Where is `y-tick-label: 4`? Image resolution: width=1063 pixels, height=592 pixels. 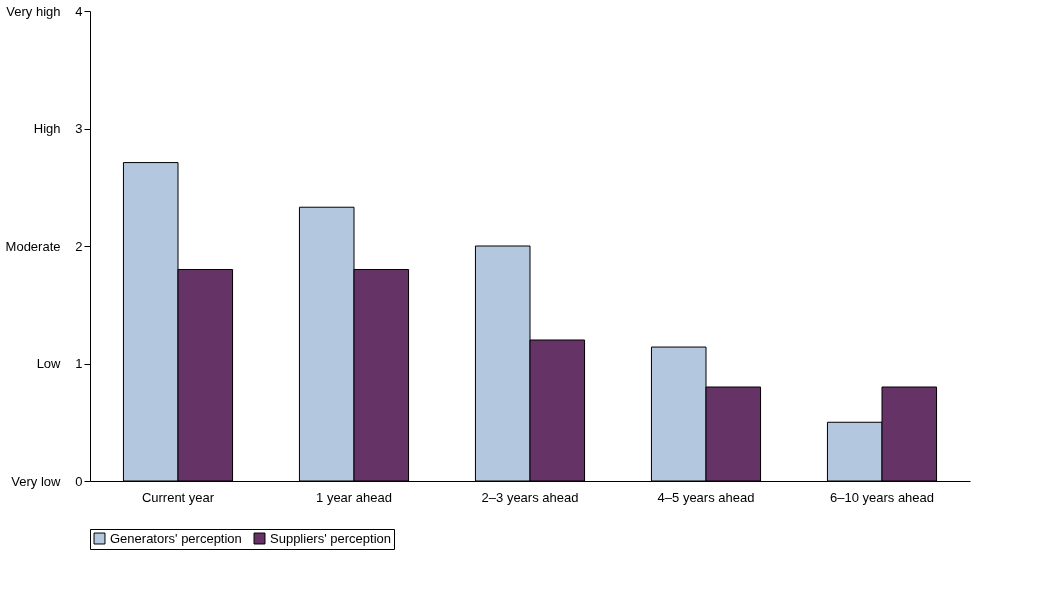 y-tick-label: 4 is located at coordinates (79, 11).